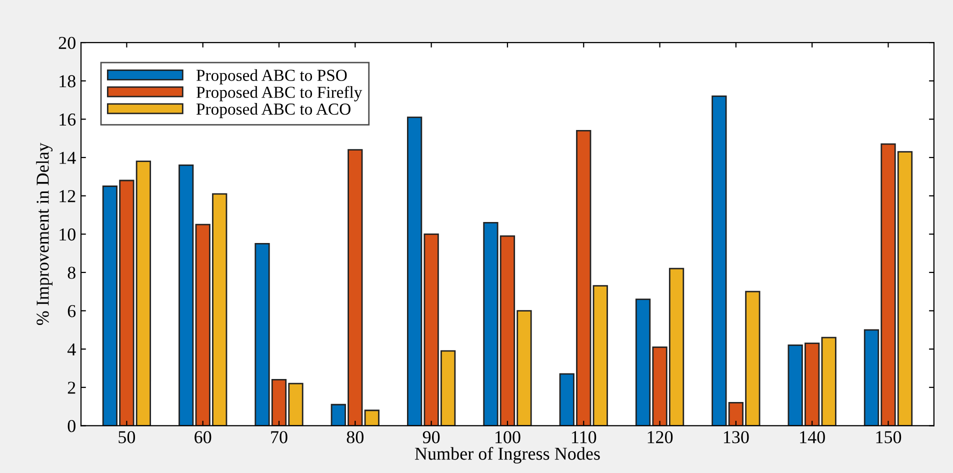 The height and width of the screenshot is (473, 953). What do you see at coordinates (273, 110) in the screenshot?
I see `legend-label: Proposed ABC to ACO` at bounding box center [273, 110].